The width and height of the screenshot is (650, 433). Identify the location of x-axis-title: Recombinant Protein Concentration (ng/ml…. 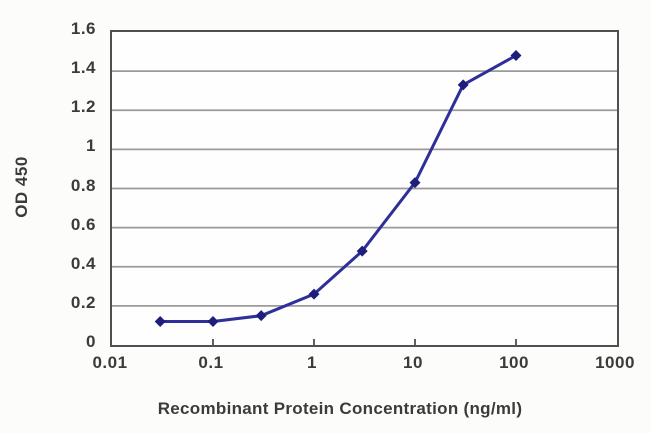
(340, 408).